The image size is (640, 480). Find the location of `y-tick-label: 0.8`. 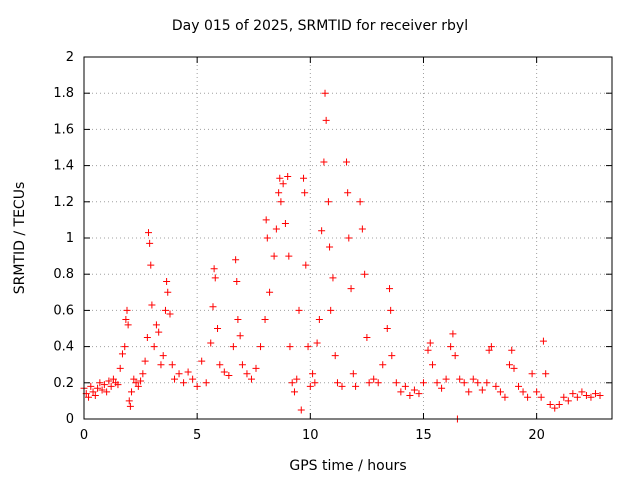

y-tick-label: 0.8 is located at coordinates (63, 274).